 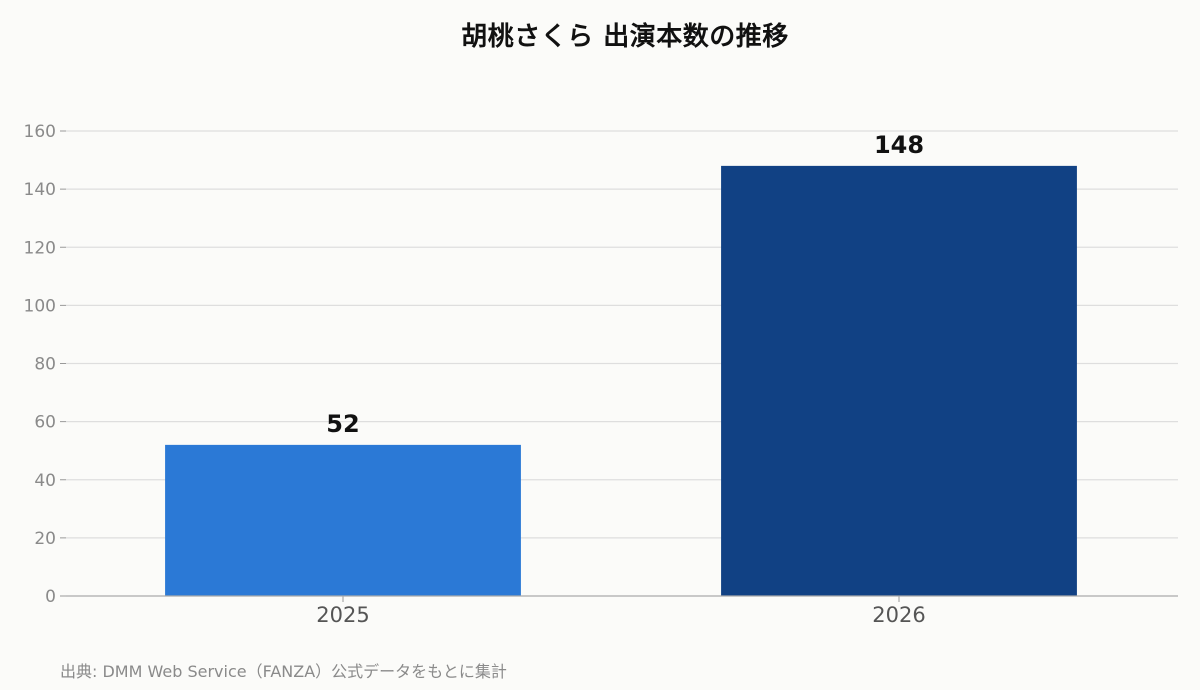 What do you see at coordinates (50, 597) in the screenshot?
I see `y-tick-label: 0` at bounding box center [50, 597].